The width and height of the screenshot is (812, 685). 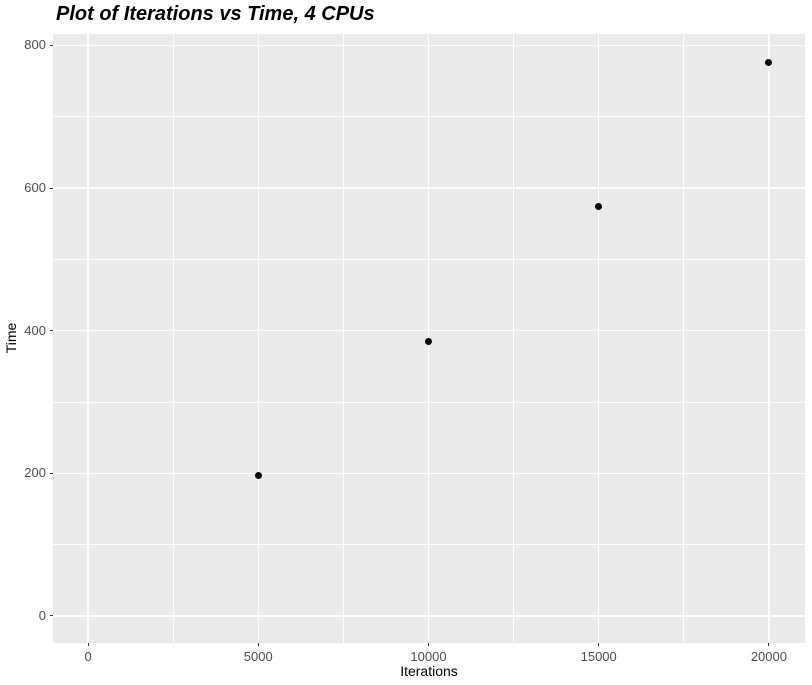 What do you see at coordinates (258, 656) in the screenshot?
I see `x-tick-label: 5000` at bounding box center [258, 656].